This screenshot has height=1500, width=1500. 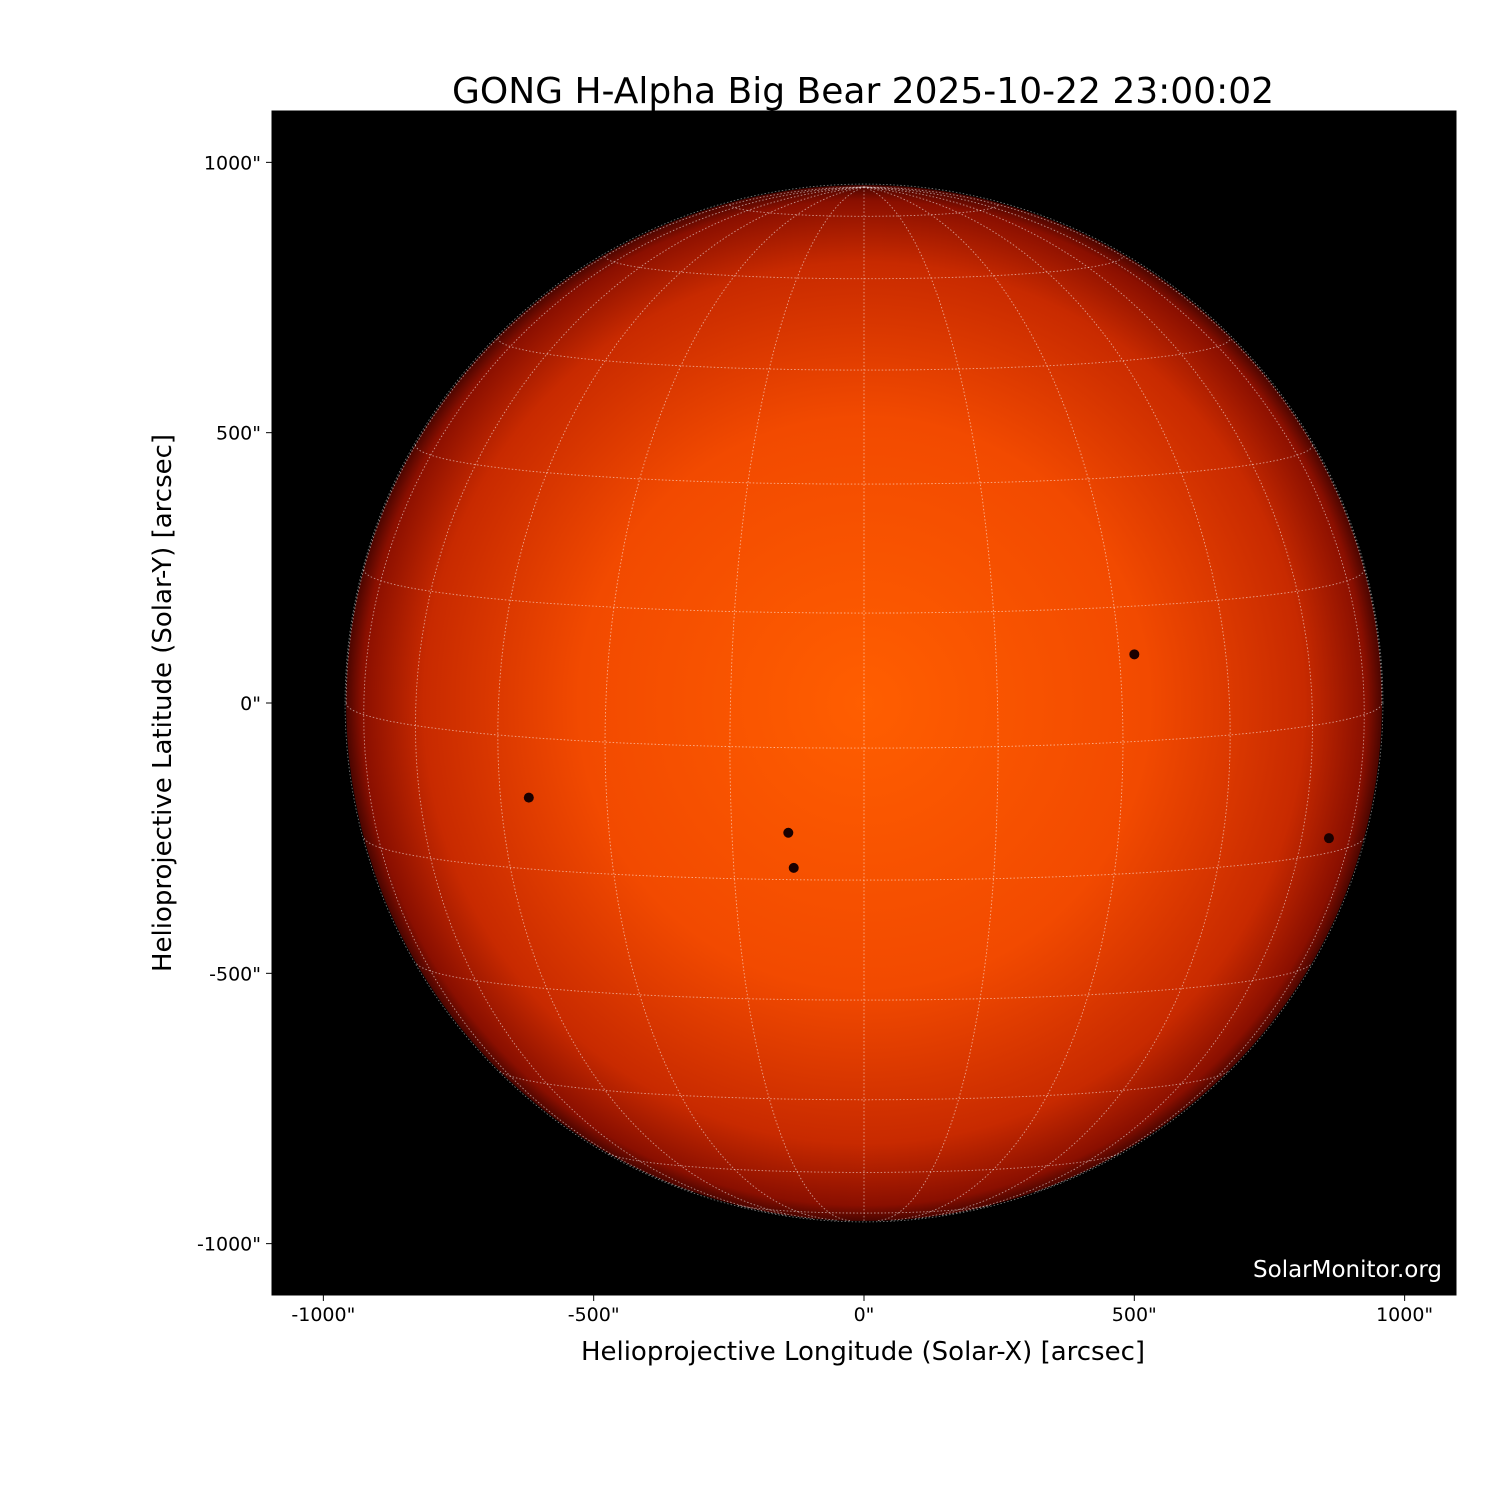 I want to click on x-tick-label: -1000", so click(x=323, y=1315).